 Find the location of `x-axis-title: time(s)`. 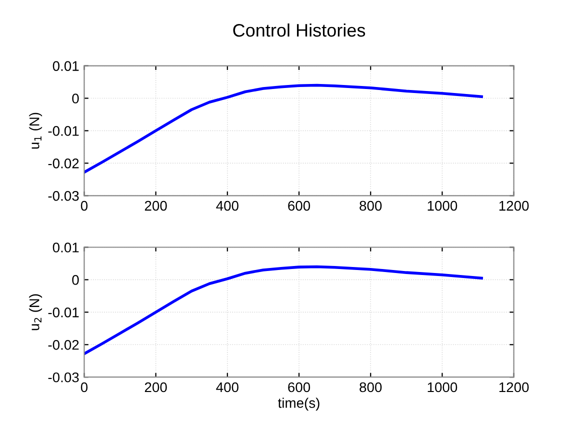

x-axis-title: time(s) is located at coordinates (299, 404).